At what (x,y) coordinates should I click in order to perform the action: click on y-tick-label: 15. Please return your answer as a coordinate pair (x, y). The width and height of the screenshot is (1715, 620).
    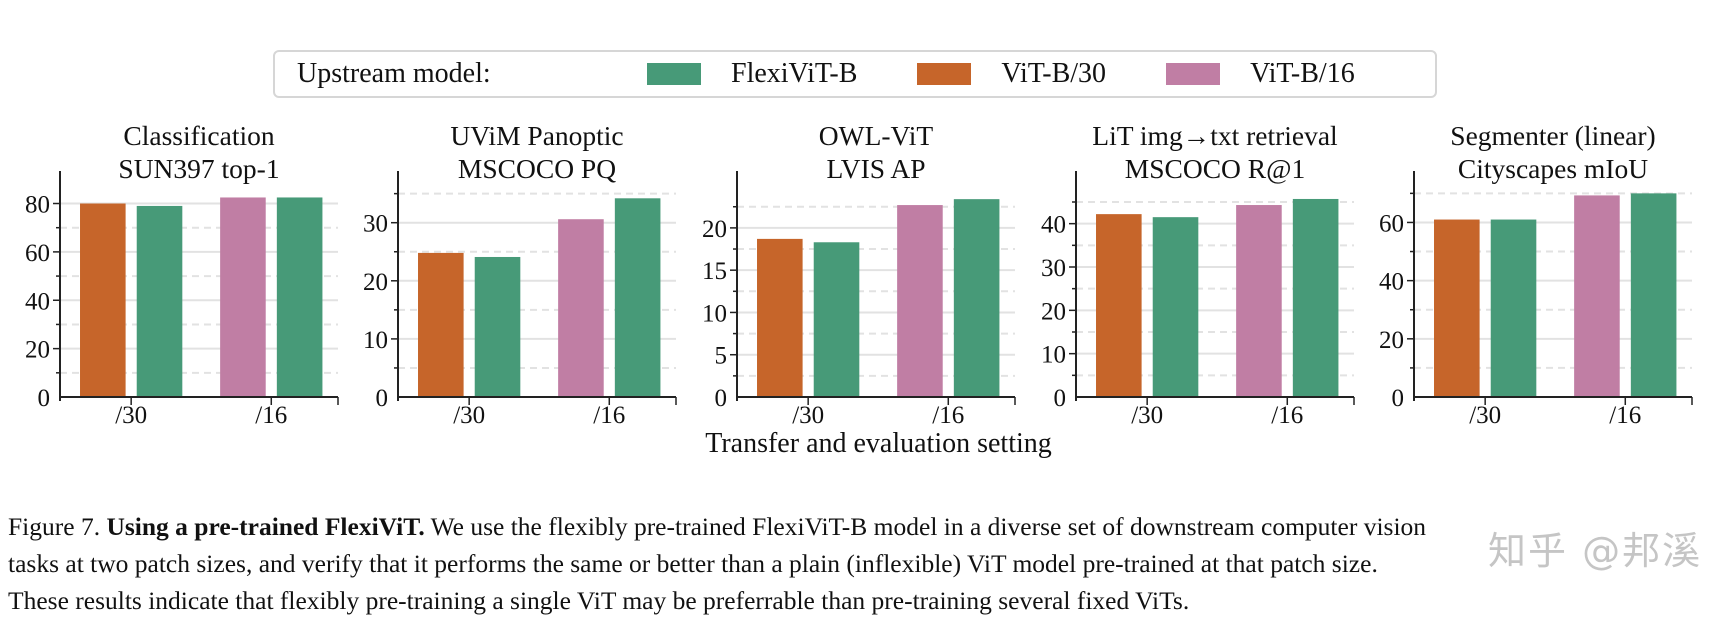
    Looking at the image, I should click on (714, 271).